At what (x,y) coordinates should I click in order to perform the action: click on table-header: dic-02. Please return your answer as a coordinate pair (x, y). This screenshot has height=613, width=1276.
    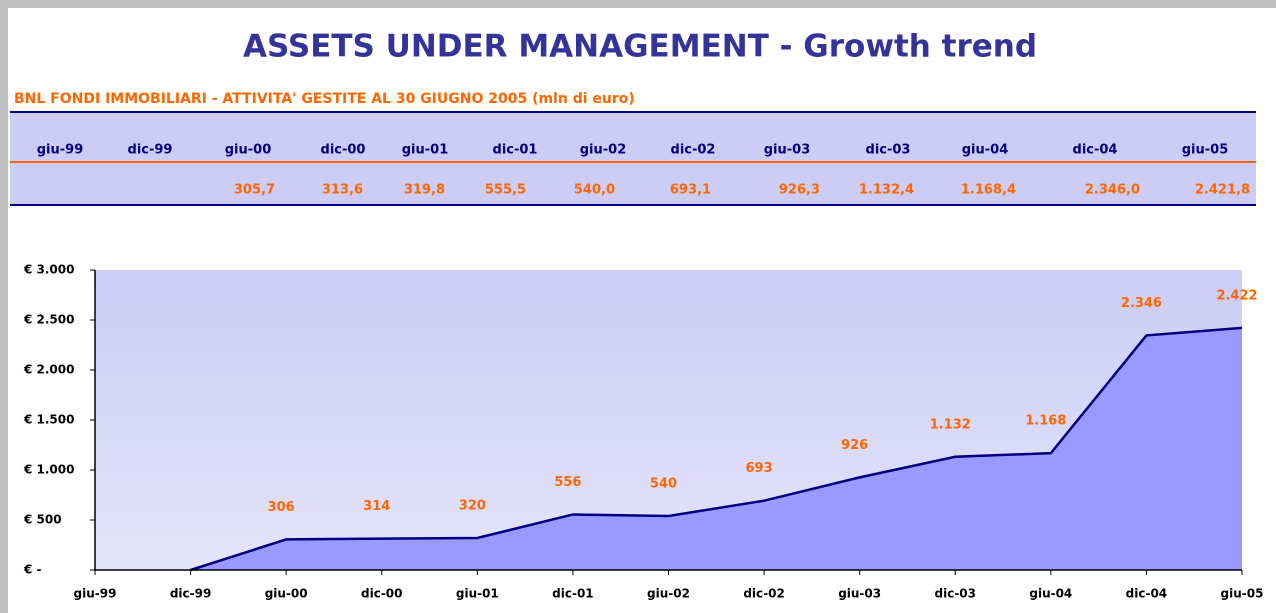
    Looking at the image, I should click on (693, 150).